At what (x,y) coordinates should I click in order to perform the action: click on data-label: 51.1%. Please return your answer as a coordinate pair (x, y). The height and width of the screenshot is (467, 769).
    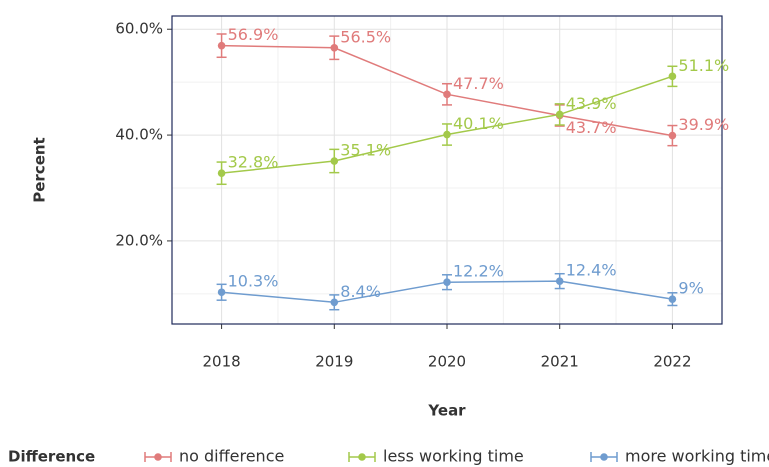
    Looking at the image, I should click on (703, 65).